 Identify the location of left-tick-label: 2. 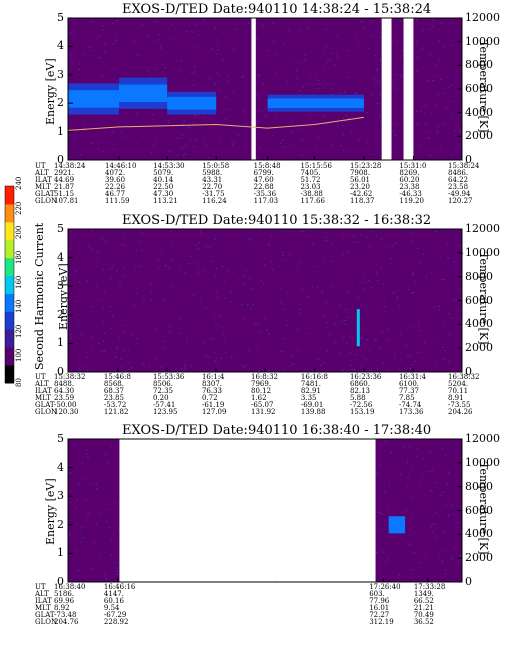
(60, 524).